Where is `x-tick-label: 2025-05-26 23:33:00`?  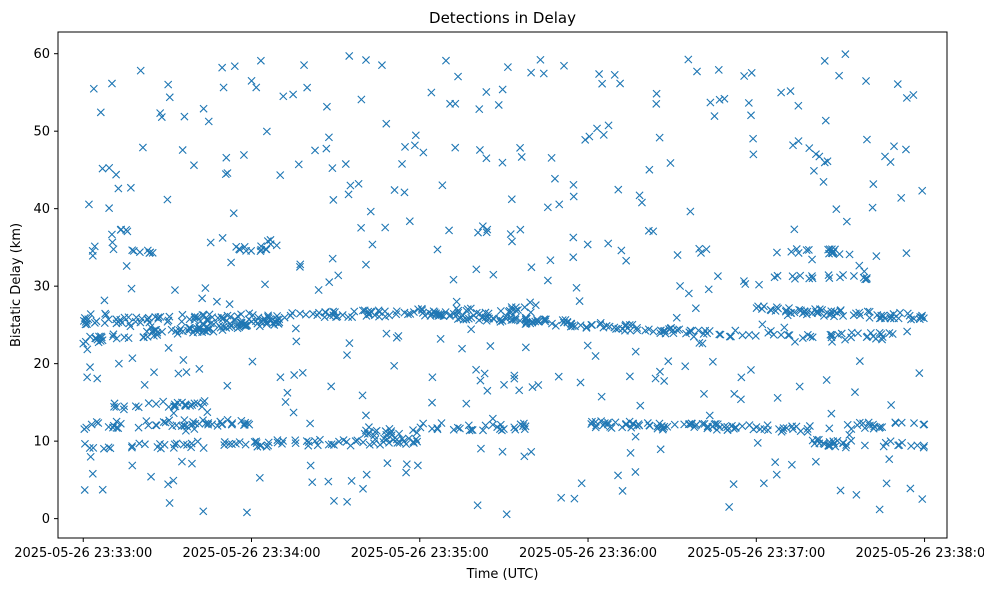 x-tick-label: 2025-05-26 23:33:00 is located at coordinates (83, 553).